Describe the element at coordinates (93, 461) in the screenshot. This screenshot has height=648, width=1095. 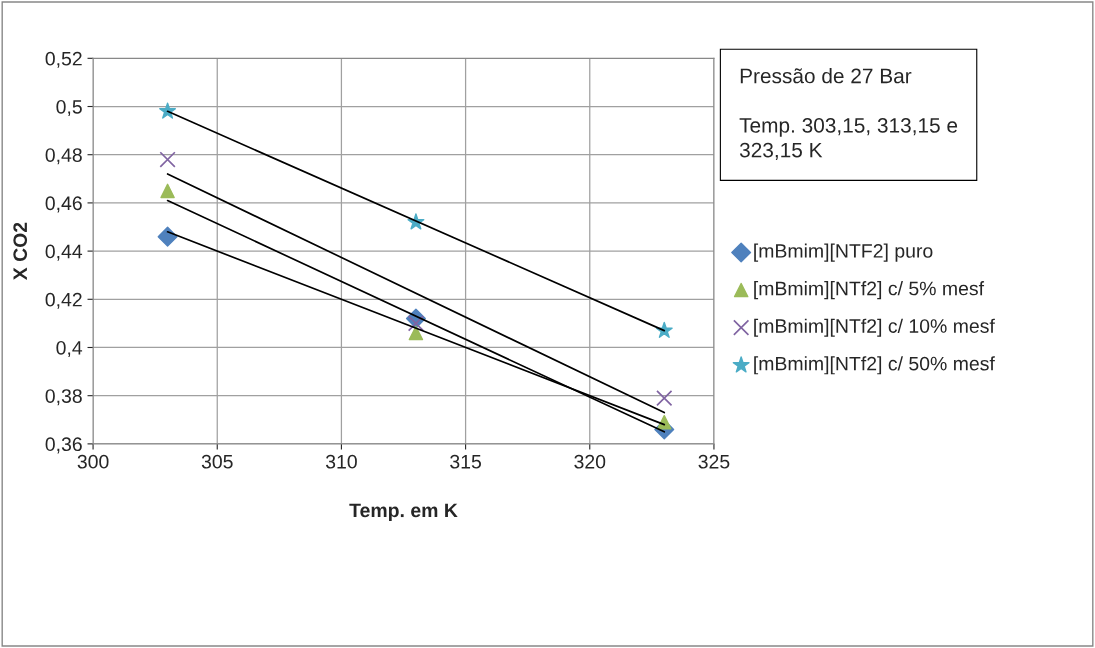
I see `x-tick-label: 300` at that location.